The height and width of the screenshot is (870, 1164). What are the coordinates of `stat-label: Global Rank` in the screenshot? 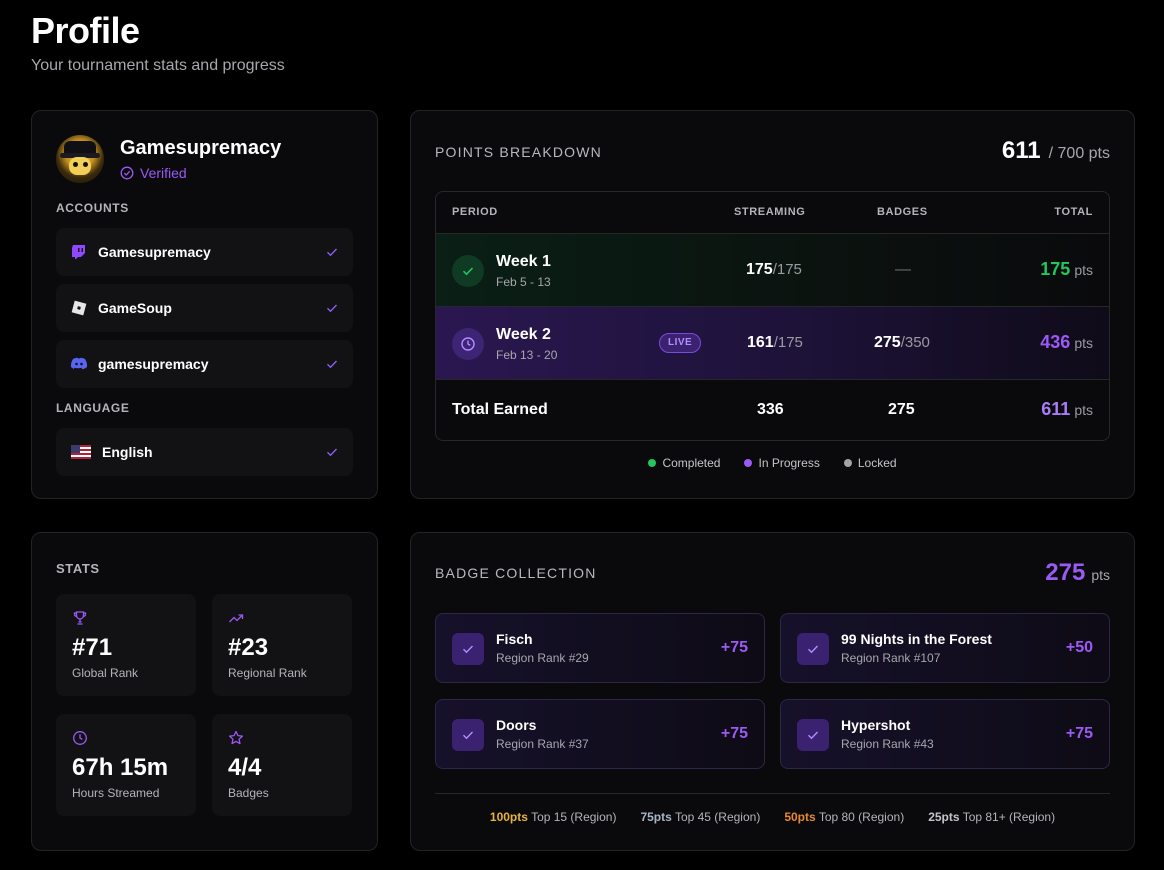 It's located at (105, 673).